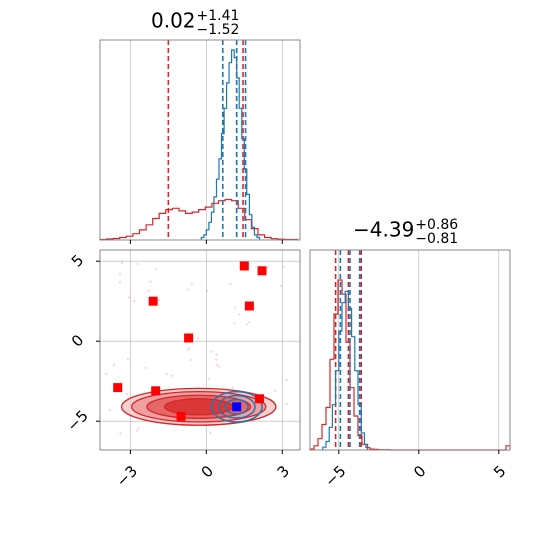 This screenshot has width=550, height=550. I want to click on main-x-label-2: 3, so click(283, 471).